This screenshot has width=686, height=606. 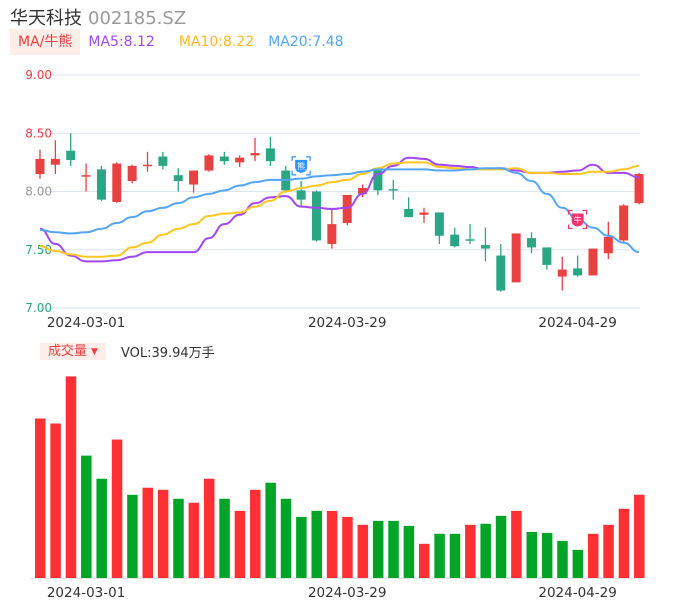 What do you see at coordinates (121, 42) in the screenshot?
I see `ma5-value: MA5:8.12` at bounding box center [121, 42].